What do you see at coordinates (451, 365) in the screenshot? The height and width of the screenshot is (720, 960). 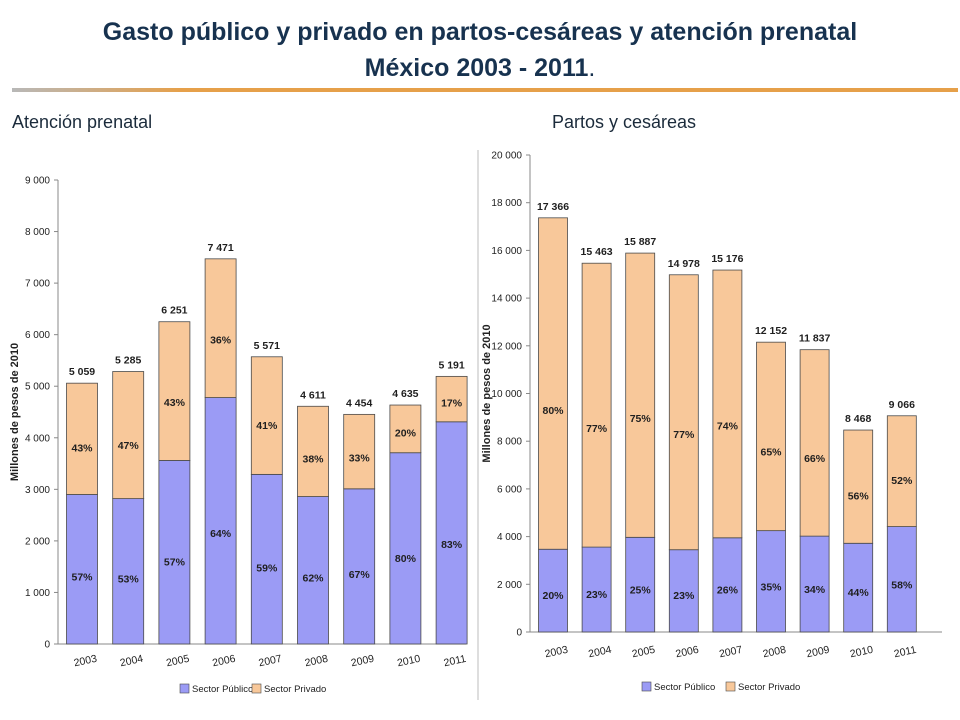 I see `label-total: 5 191` at bounding box center [451, 365].